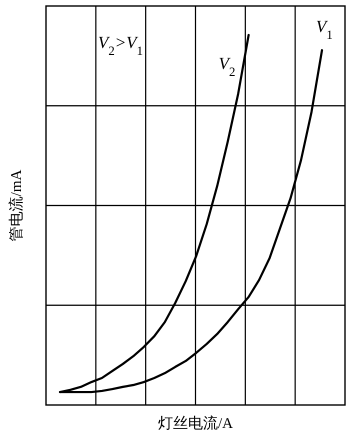  Describe the element at coordinates (196, 423) in the screenshot. I see `x-axis-title: 灯丝电流/A` at that location.